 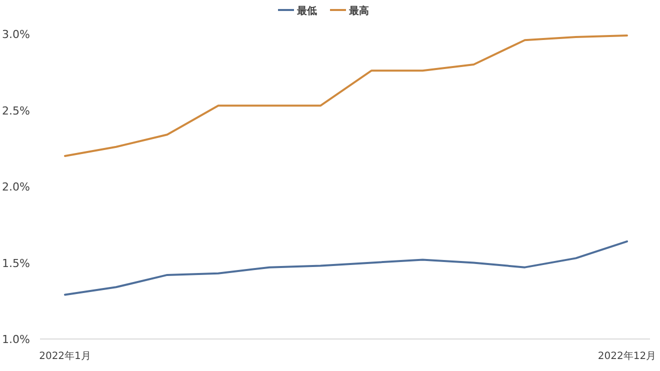 I want to click on y-tick-label: 2.0%, so click(x=16, y=187).